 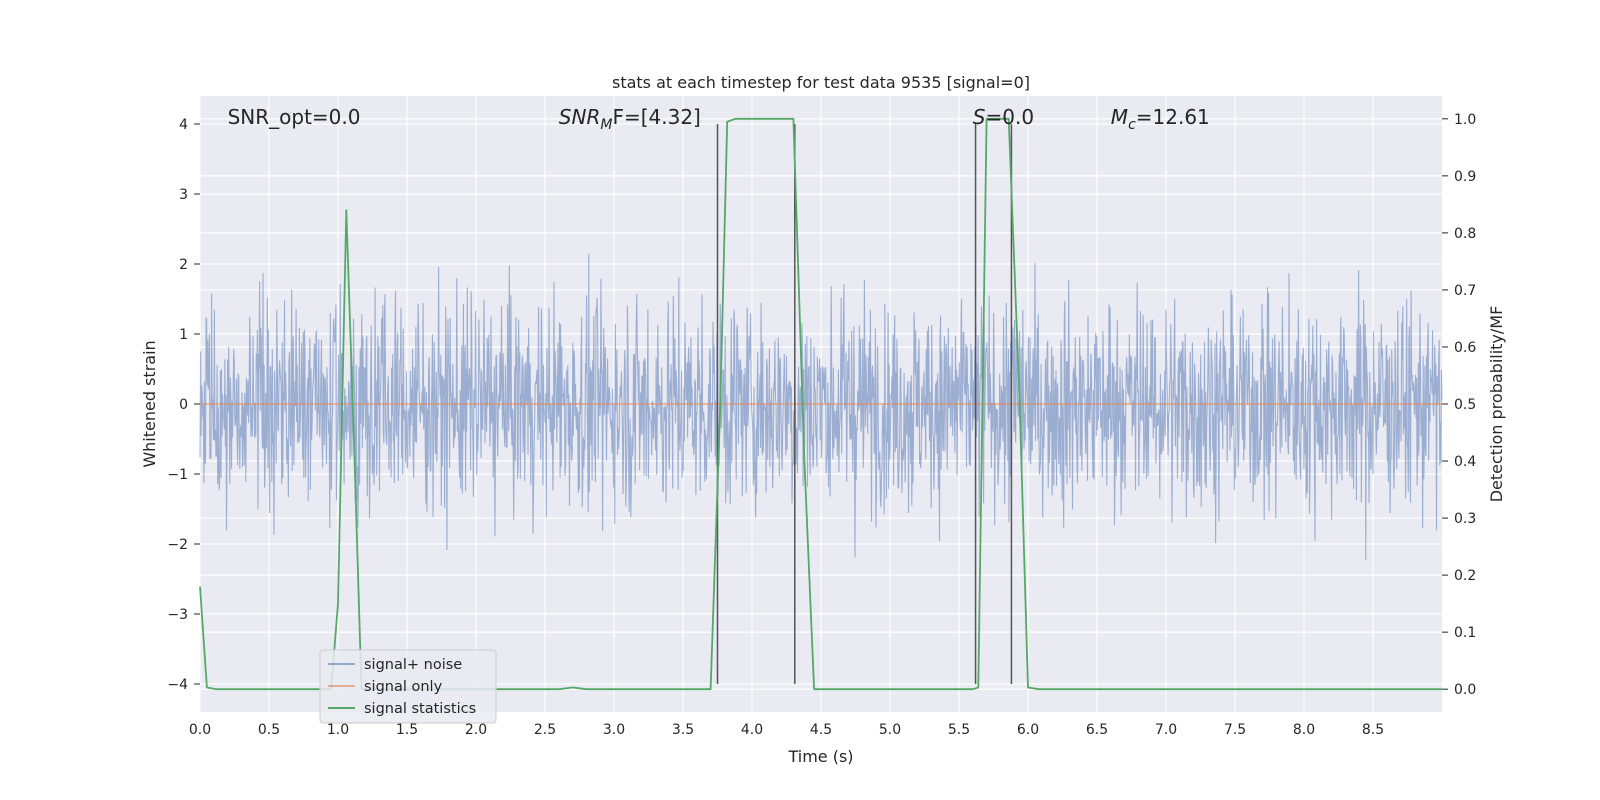 I want to click on annotations: SNR_opt=0.0 SNRMF=[4.32] S=0.0 Mc=12.61, so click(x=719, y=119).